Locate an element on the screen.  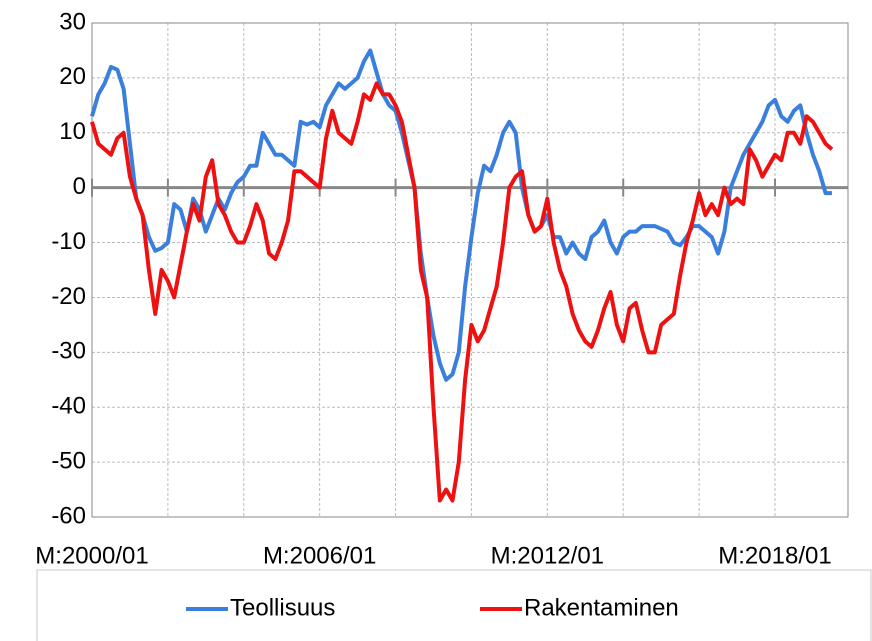
y-tick-label: -50 is located at coordinates (68, 460).